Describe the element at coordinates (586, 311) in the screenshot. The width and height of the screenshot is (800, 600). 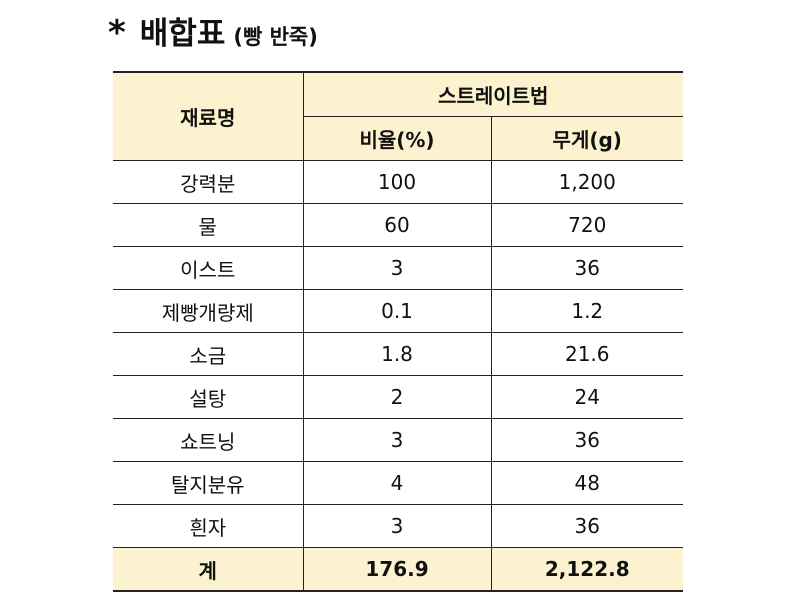
I see `ingredient-weight: 1.2` at that location.